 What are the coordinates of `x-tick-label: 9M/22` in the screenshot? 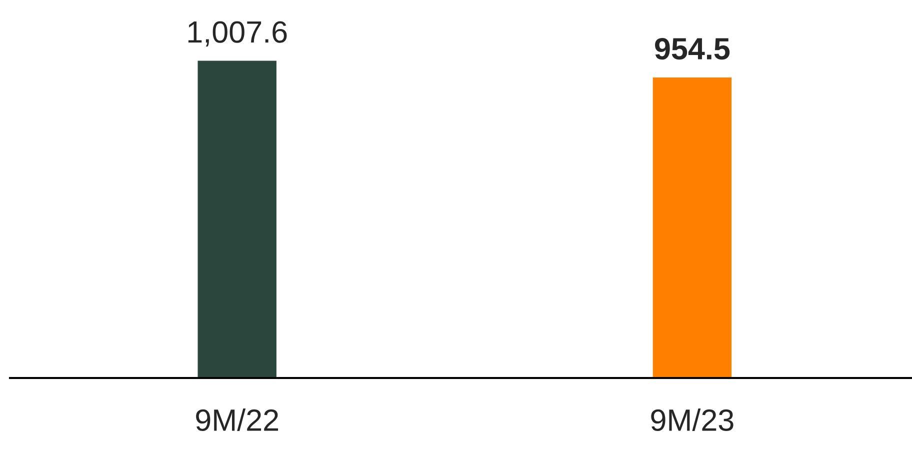 It's located at (237, 419).